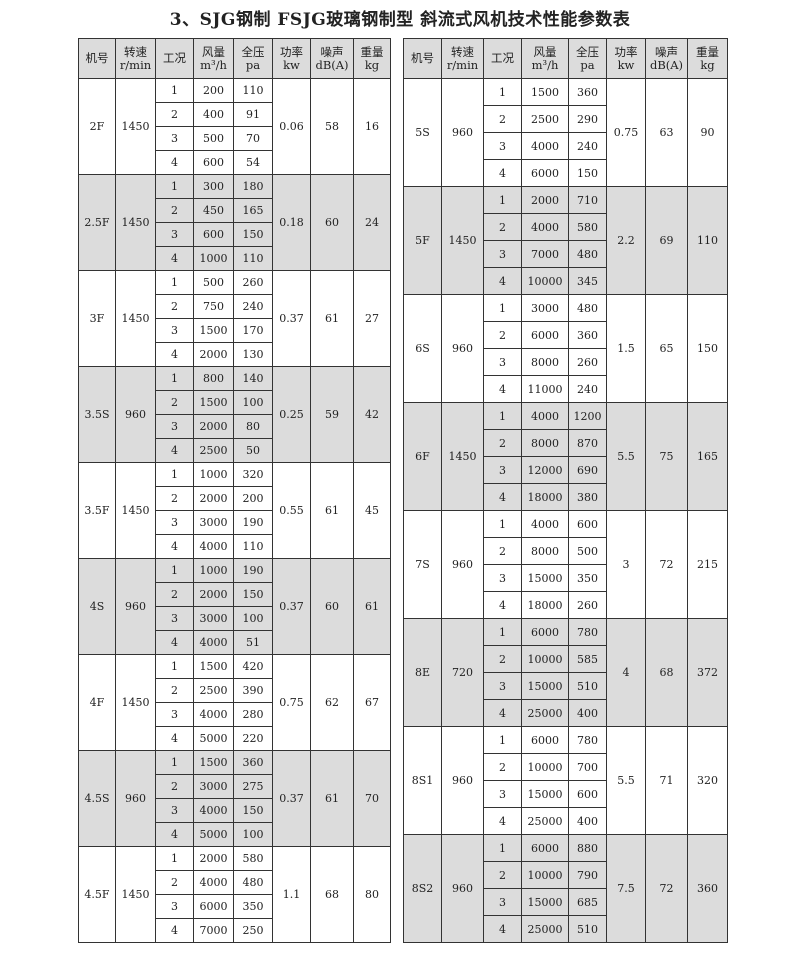 Image resolution: width=800 pixels, height=972 pixels. What do you see at coordinates (626, 132) in the screenshot?
I see `cell-power: 0.75` at bounding box center [626, 132].